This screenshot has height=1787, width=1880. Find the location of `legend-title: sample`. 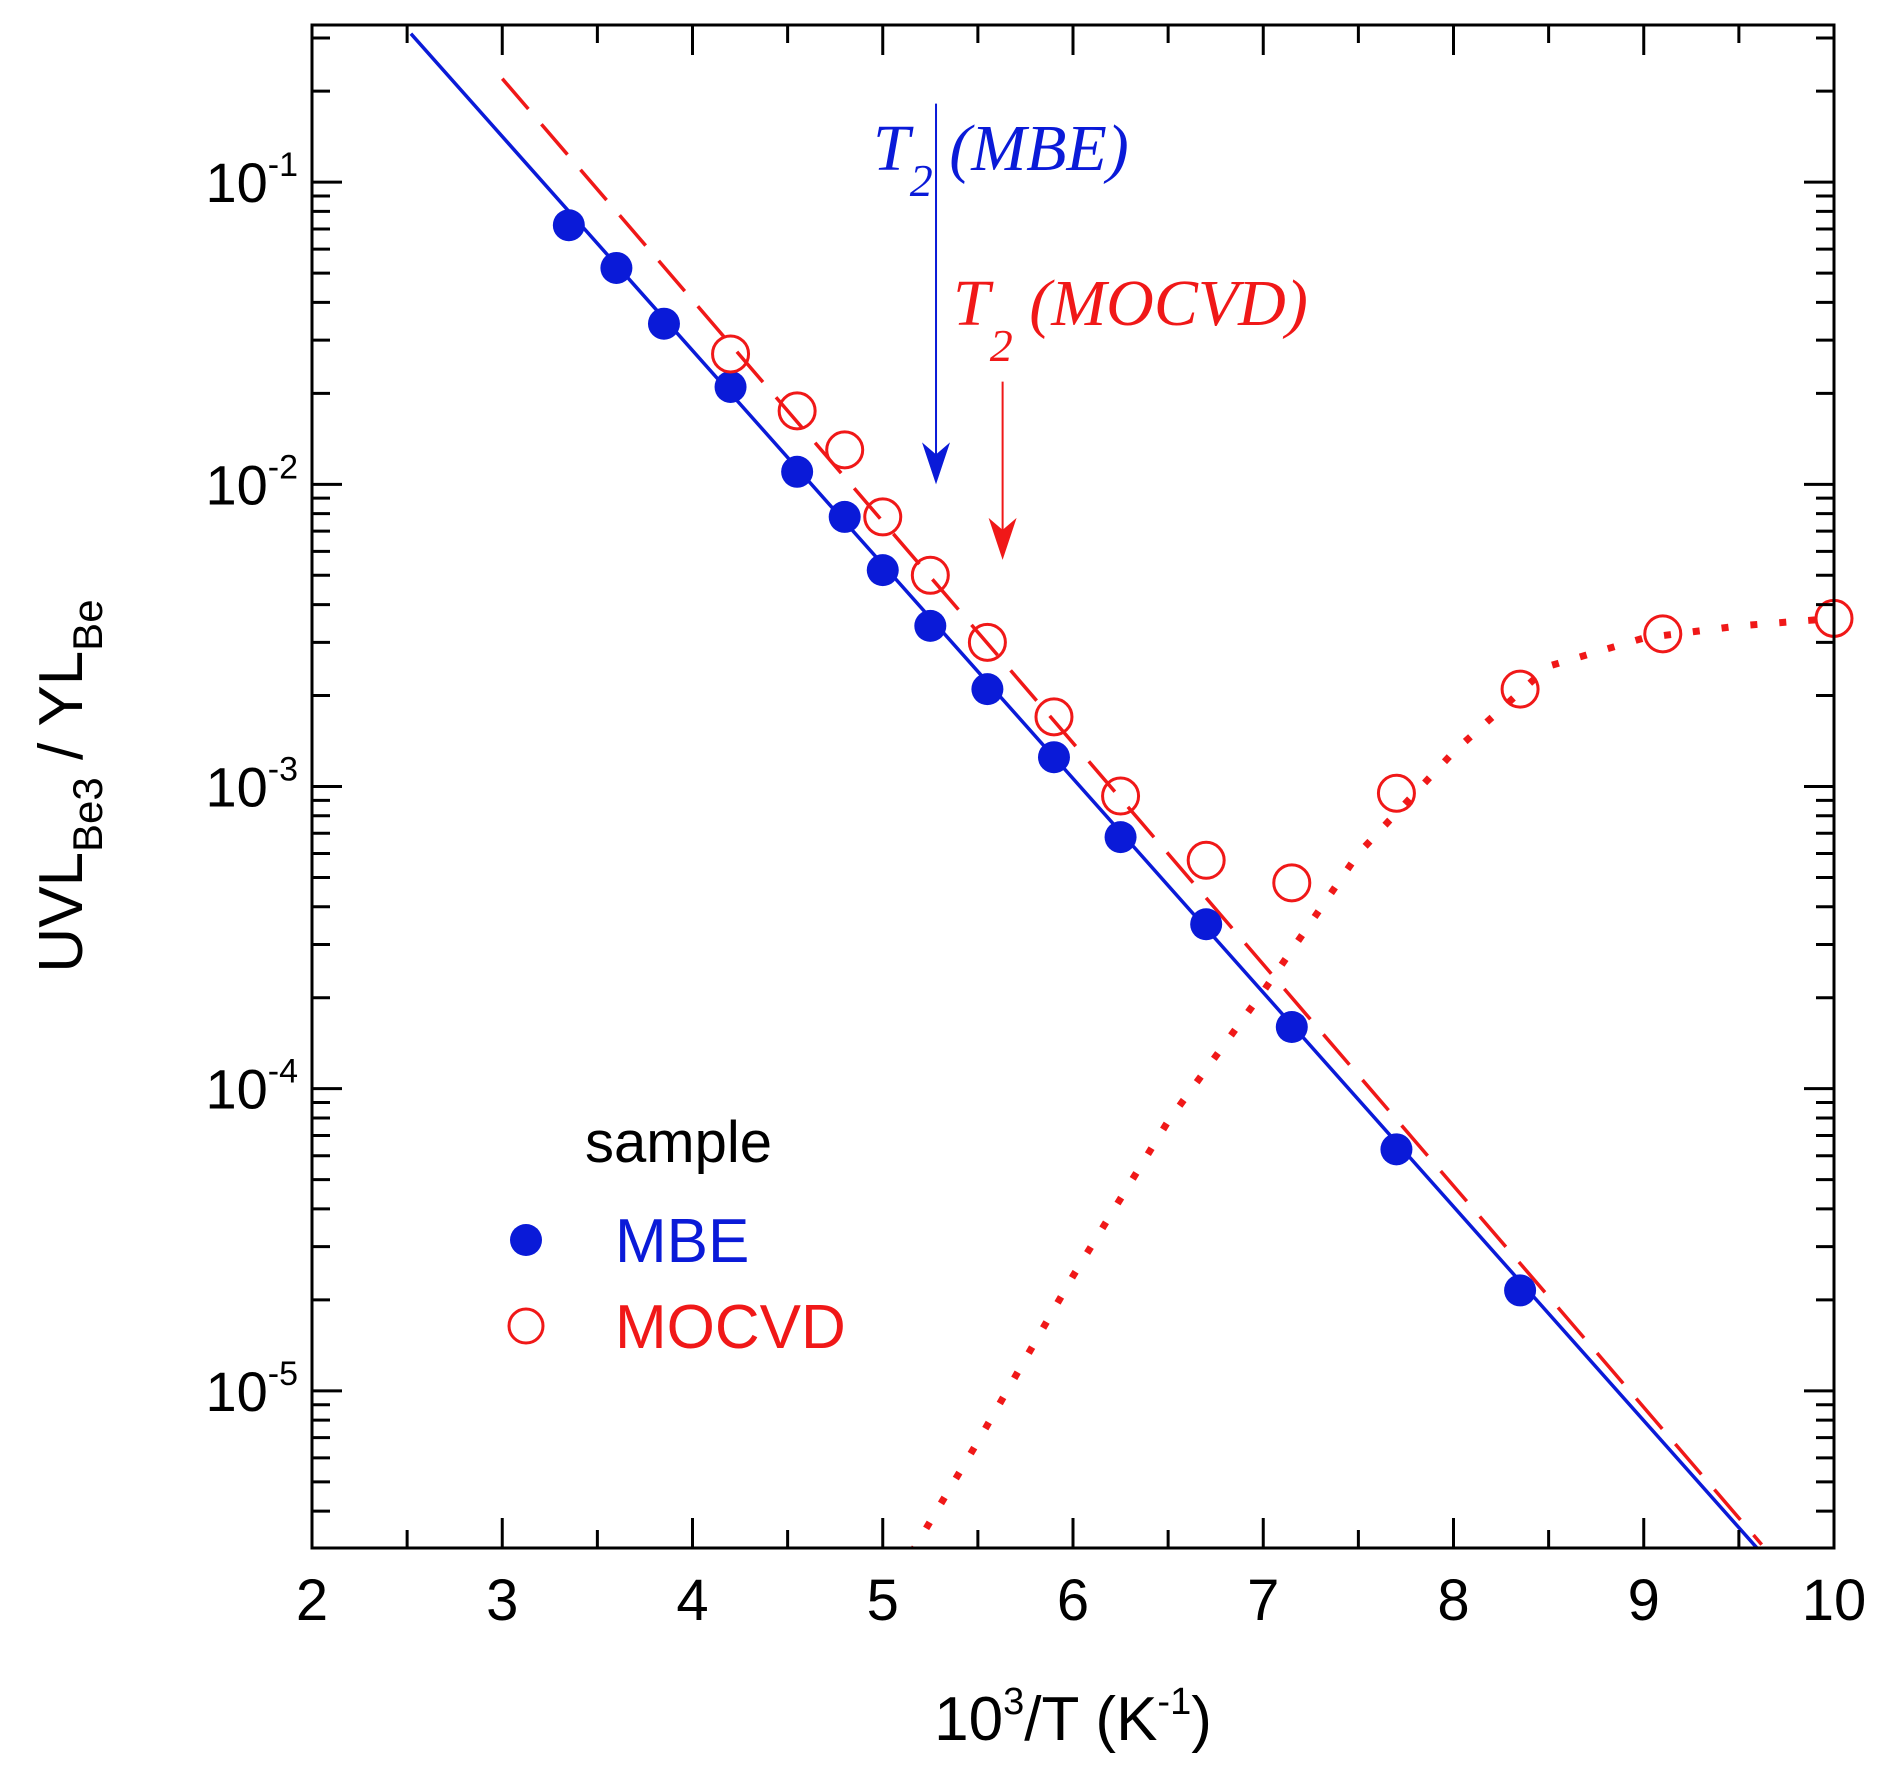

legend-title: sample is located at coordinates (678, 1142).